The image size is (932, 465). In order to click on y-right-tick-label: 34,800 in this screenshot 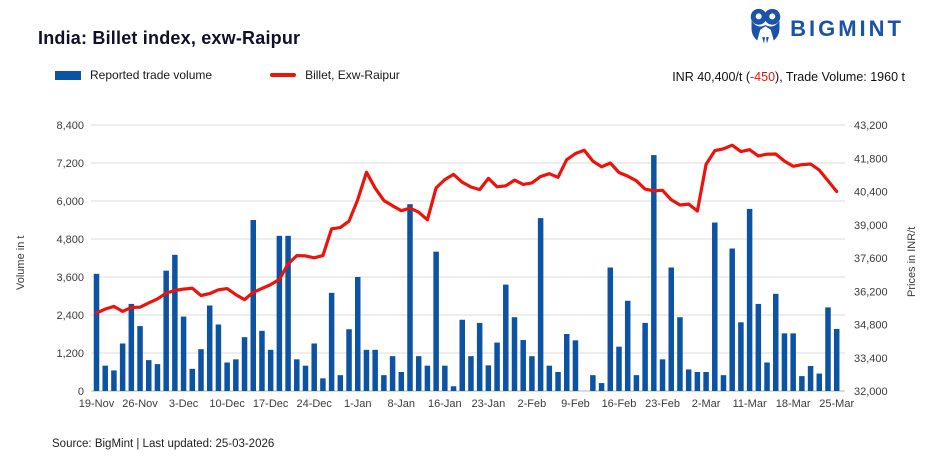, I will do `click(871, 326)`.